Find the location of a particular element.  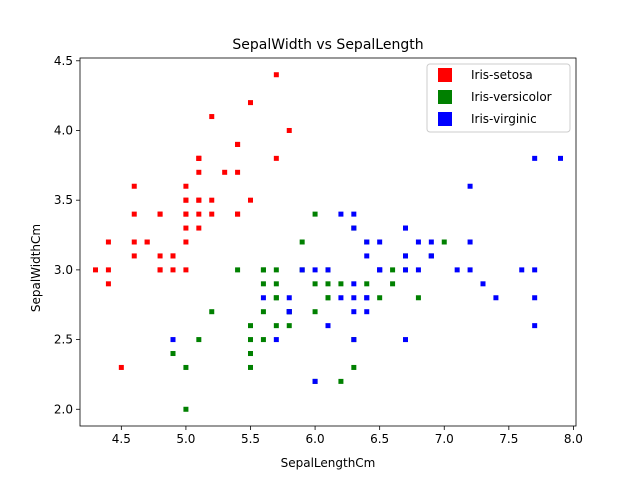

chart-title: SepalWidth vs SepalLength is located at coordinates (327, 45).